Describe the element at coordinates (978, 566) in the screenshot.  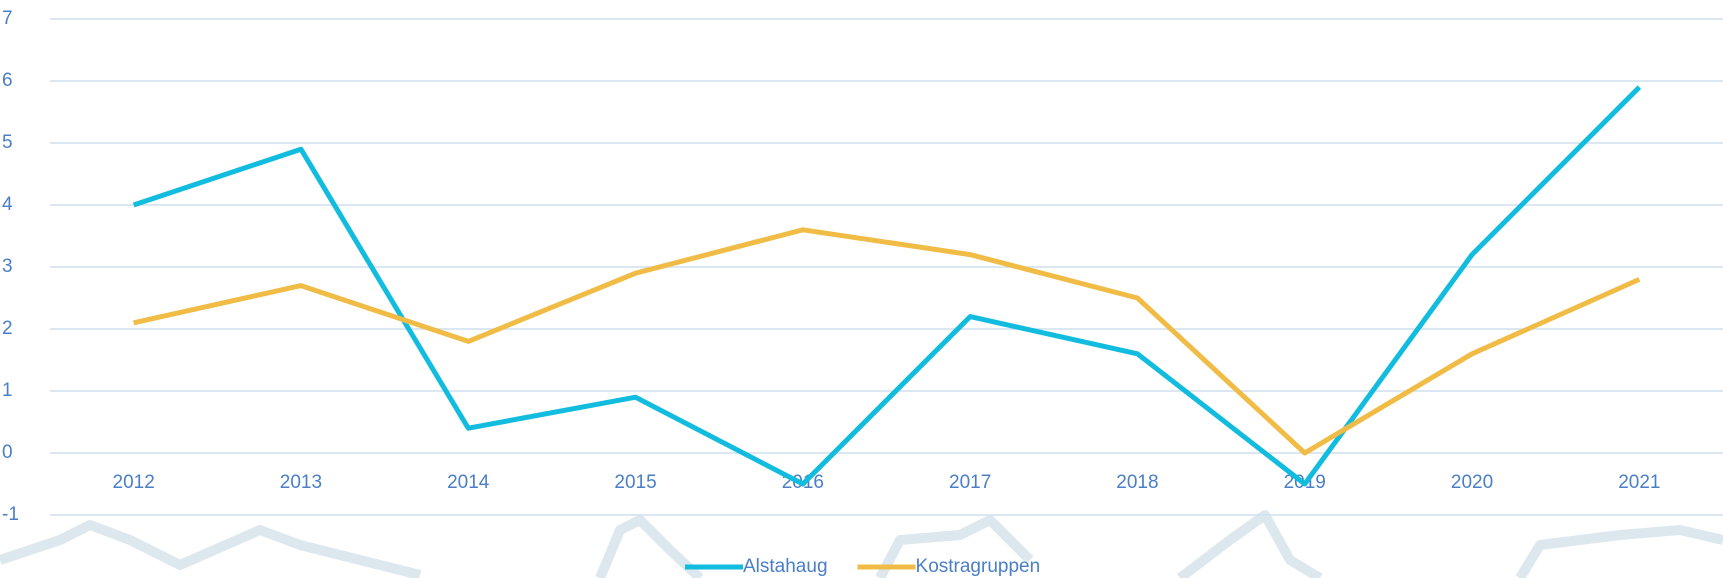
I see `legend-label: Kostragruppen` at that location.